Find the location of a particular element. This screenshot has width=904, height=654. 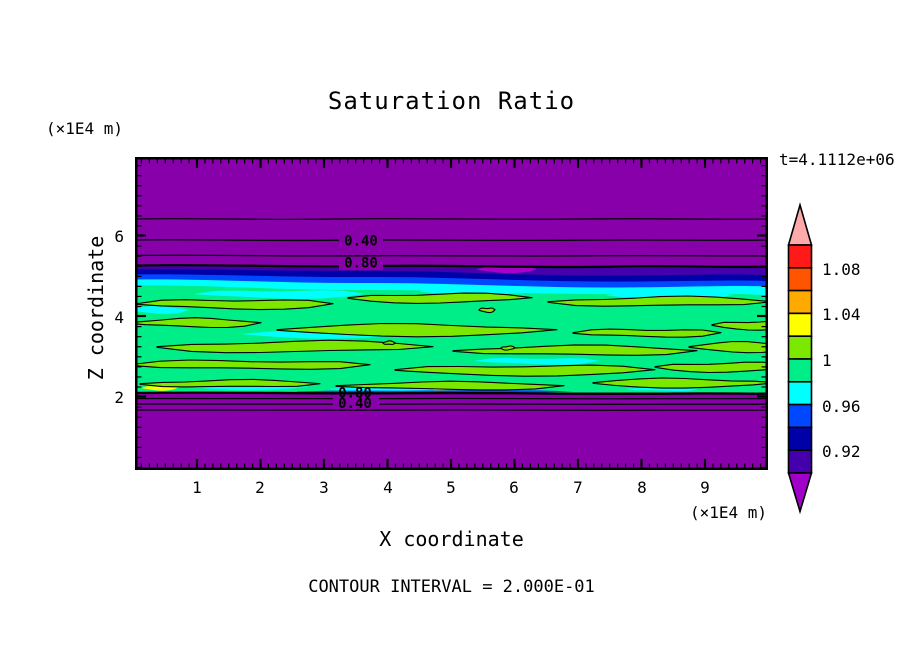

time-label: t=4.1112e+06 is located at coordinates (837, 159).